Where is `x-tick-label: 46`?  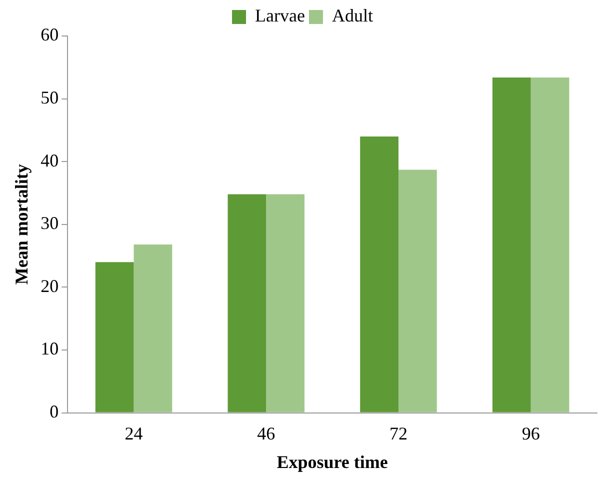 x-tick-label: 46 is located at coordinates (266, 433).